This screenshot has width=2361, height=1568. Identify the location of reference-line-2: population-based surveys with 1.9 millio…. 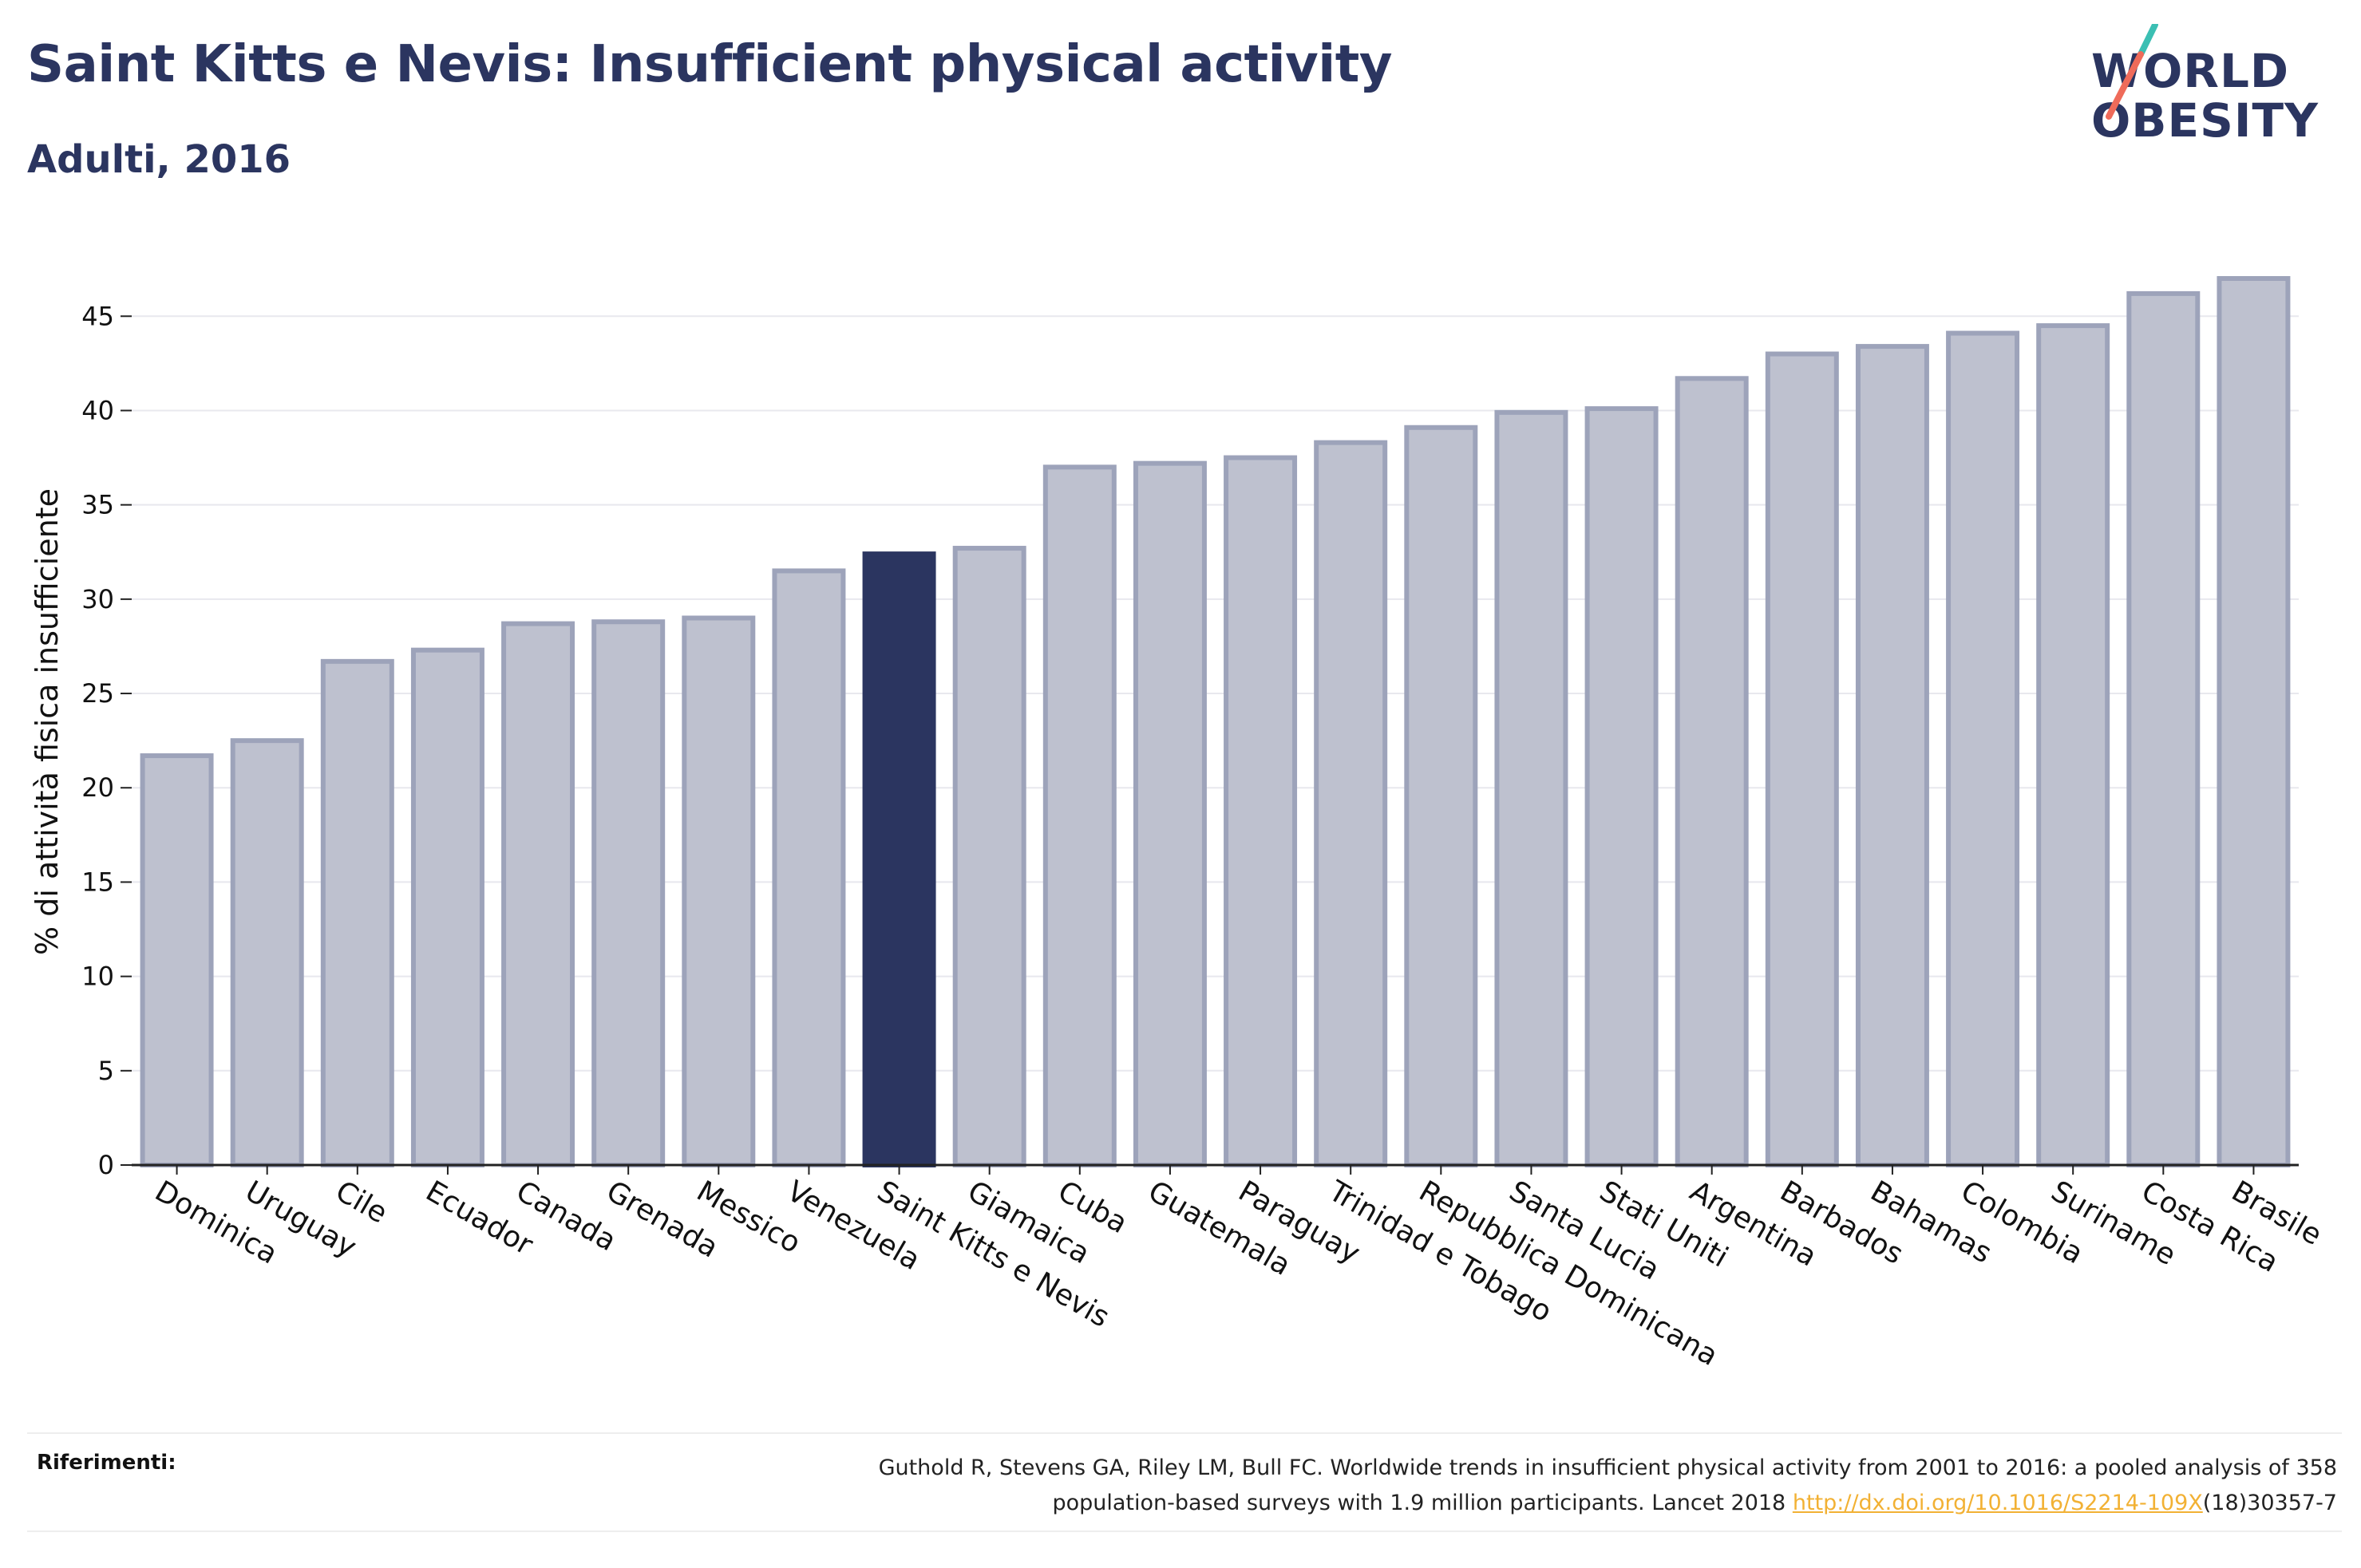
(1422, 1503).